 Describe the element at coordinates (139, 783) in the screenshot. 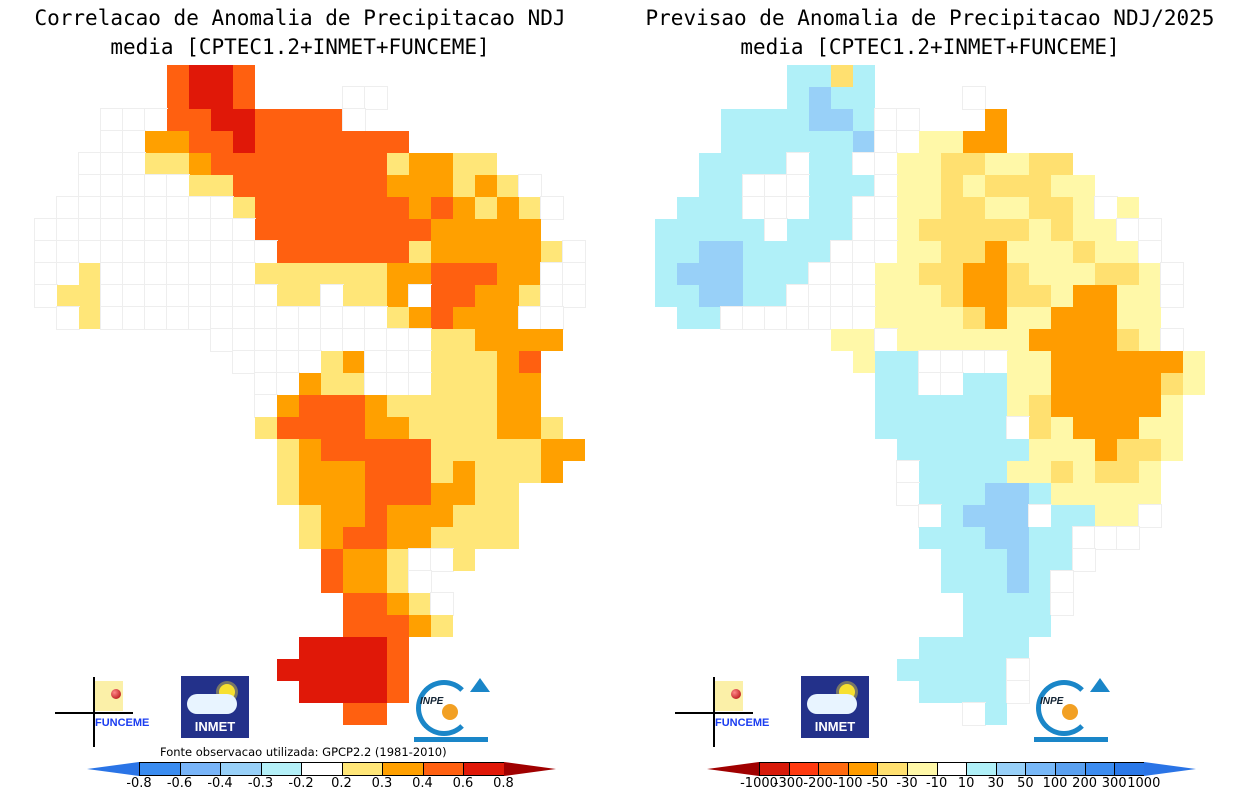

I see `colorbar-tick-label: -0.8` at that location.